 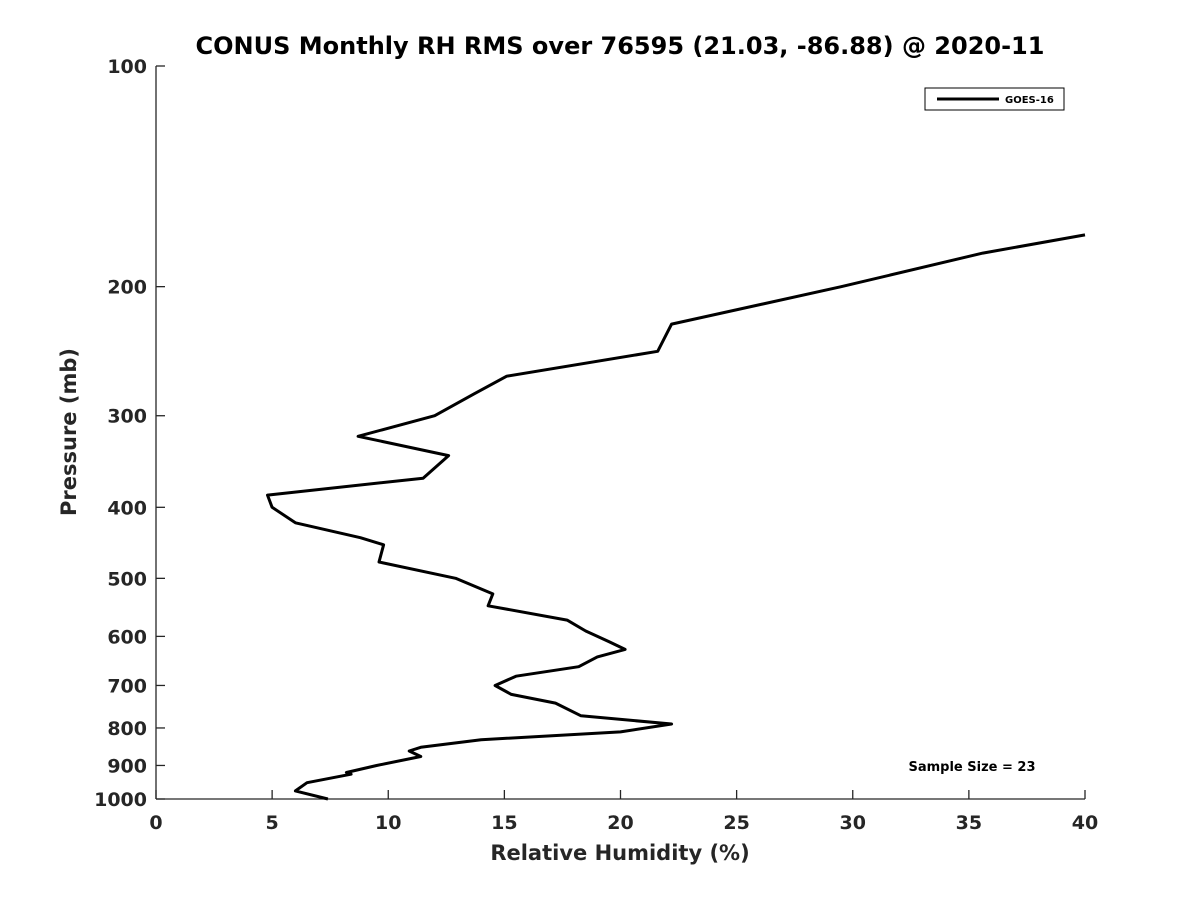 What do you see at coordinates (127, 288) in the screenshot?
I see `y-tick-label: 200` at bounding box center [127, 288].